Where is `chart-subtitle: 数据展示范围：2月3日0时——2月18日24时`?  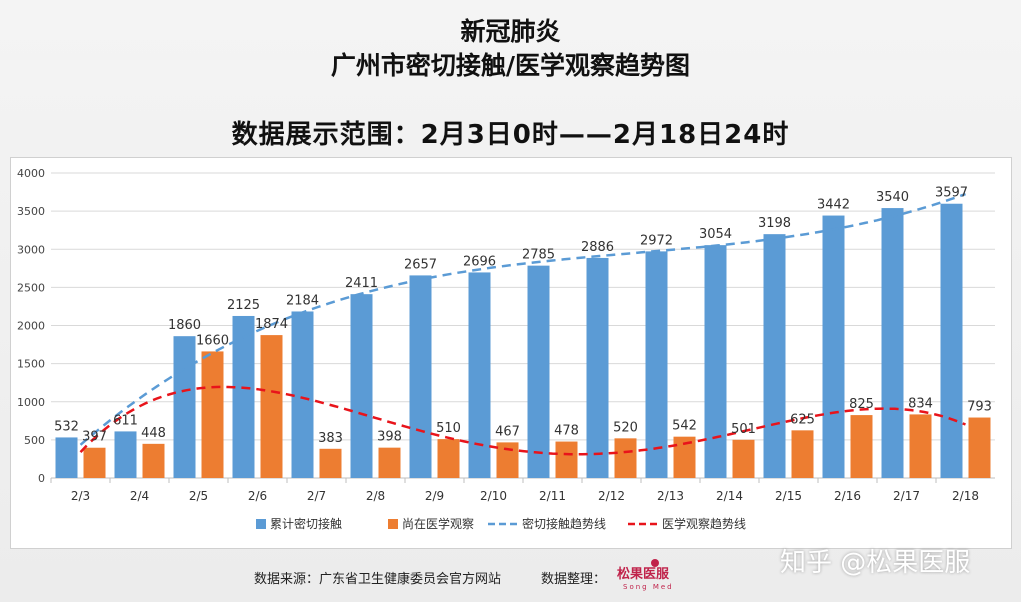 chart-subtitle: 数据展示范围：2月3日0时——2月18日24时 is located at coordinates (510, 135).